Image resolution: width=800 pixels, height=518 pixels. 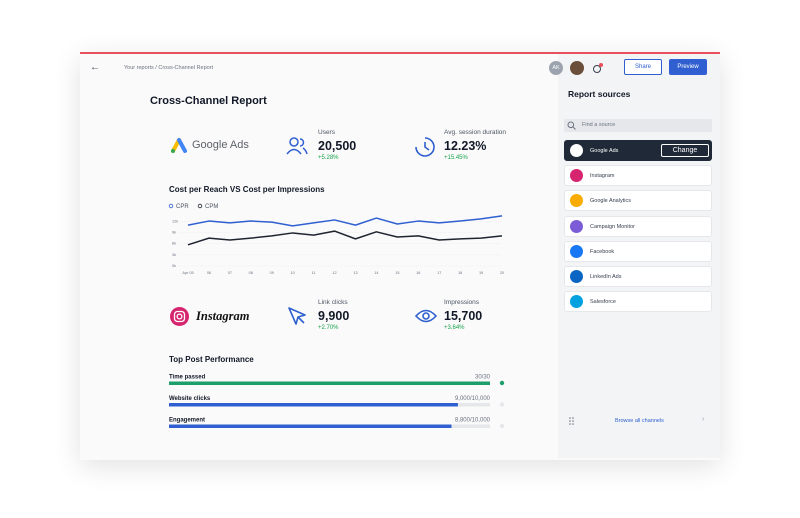 What do you see at coordinates (638, 226) in the screenshot?
I see `source-item: Campaign Monitor` at bounding box center [638, 226].